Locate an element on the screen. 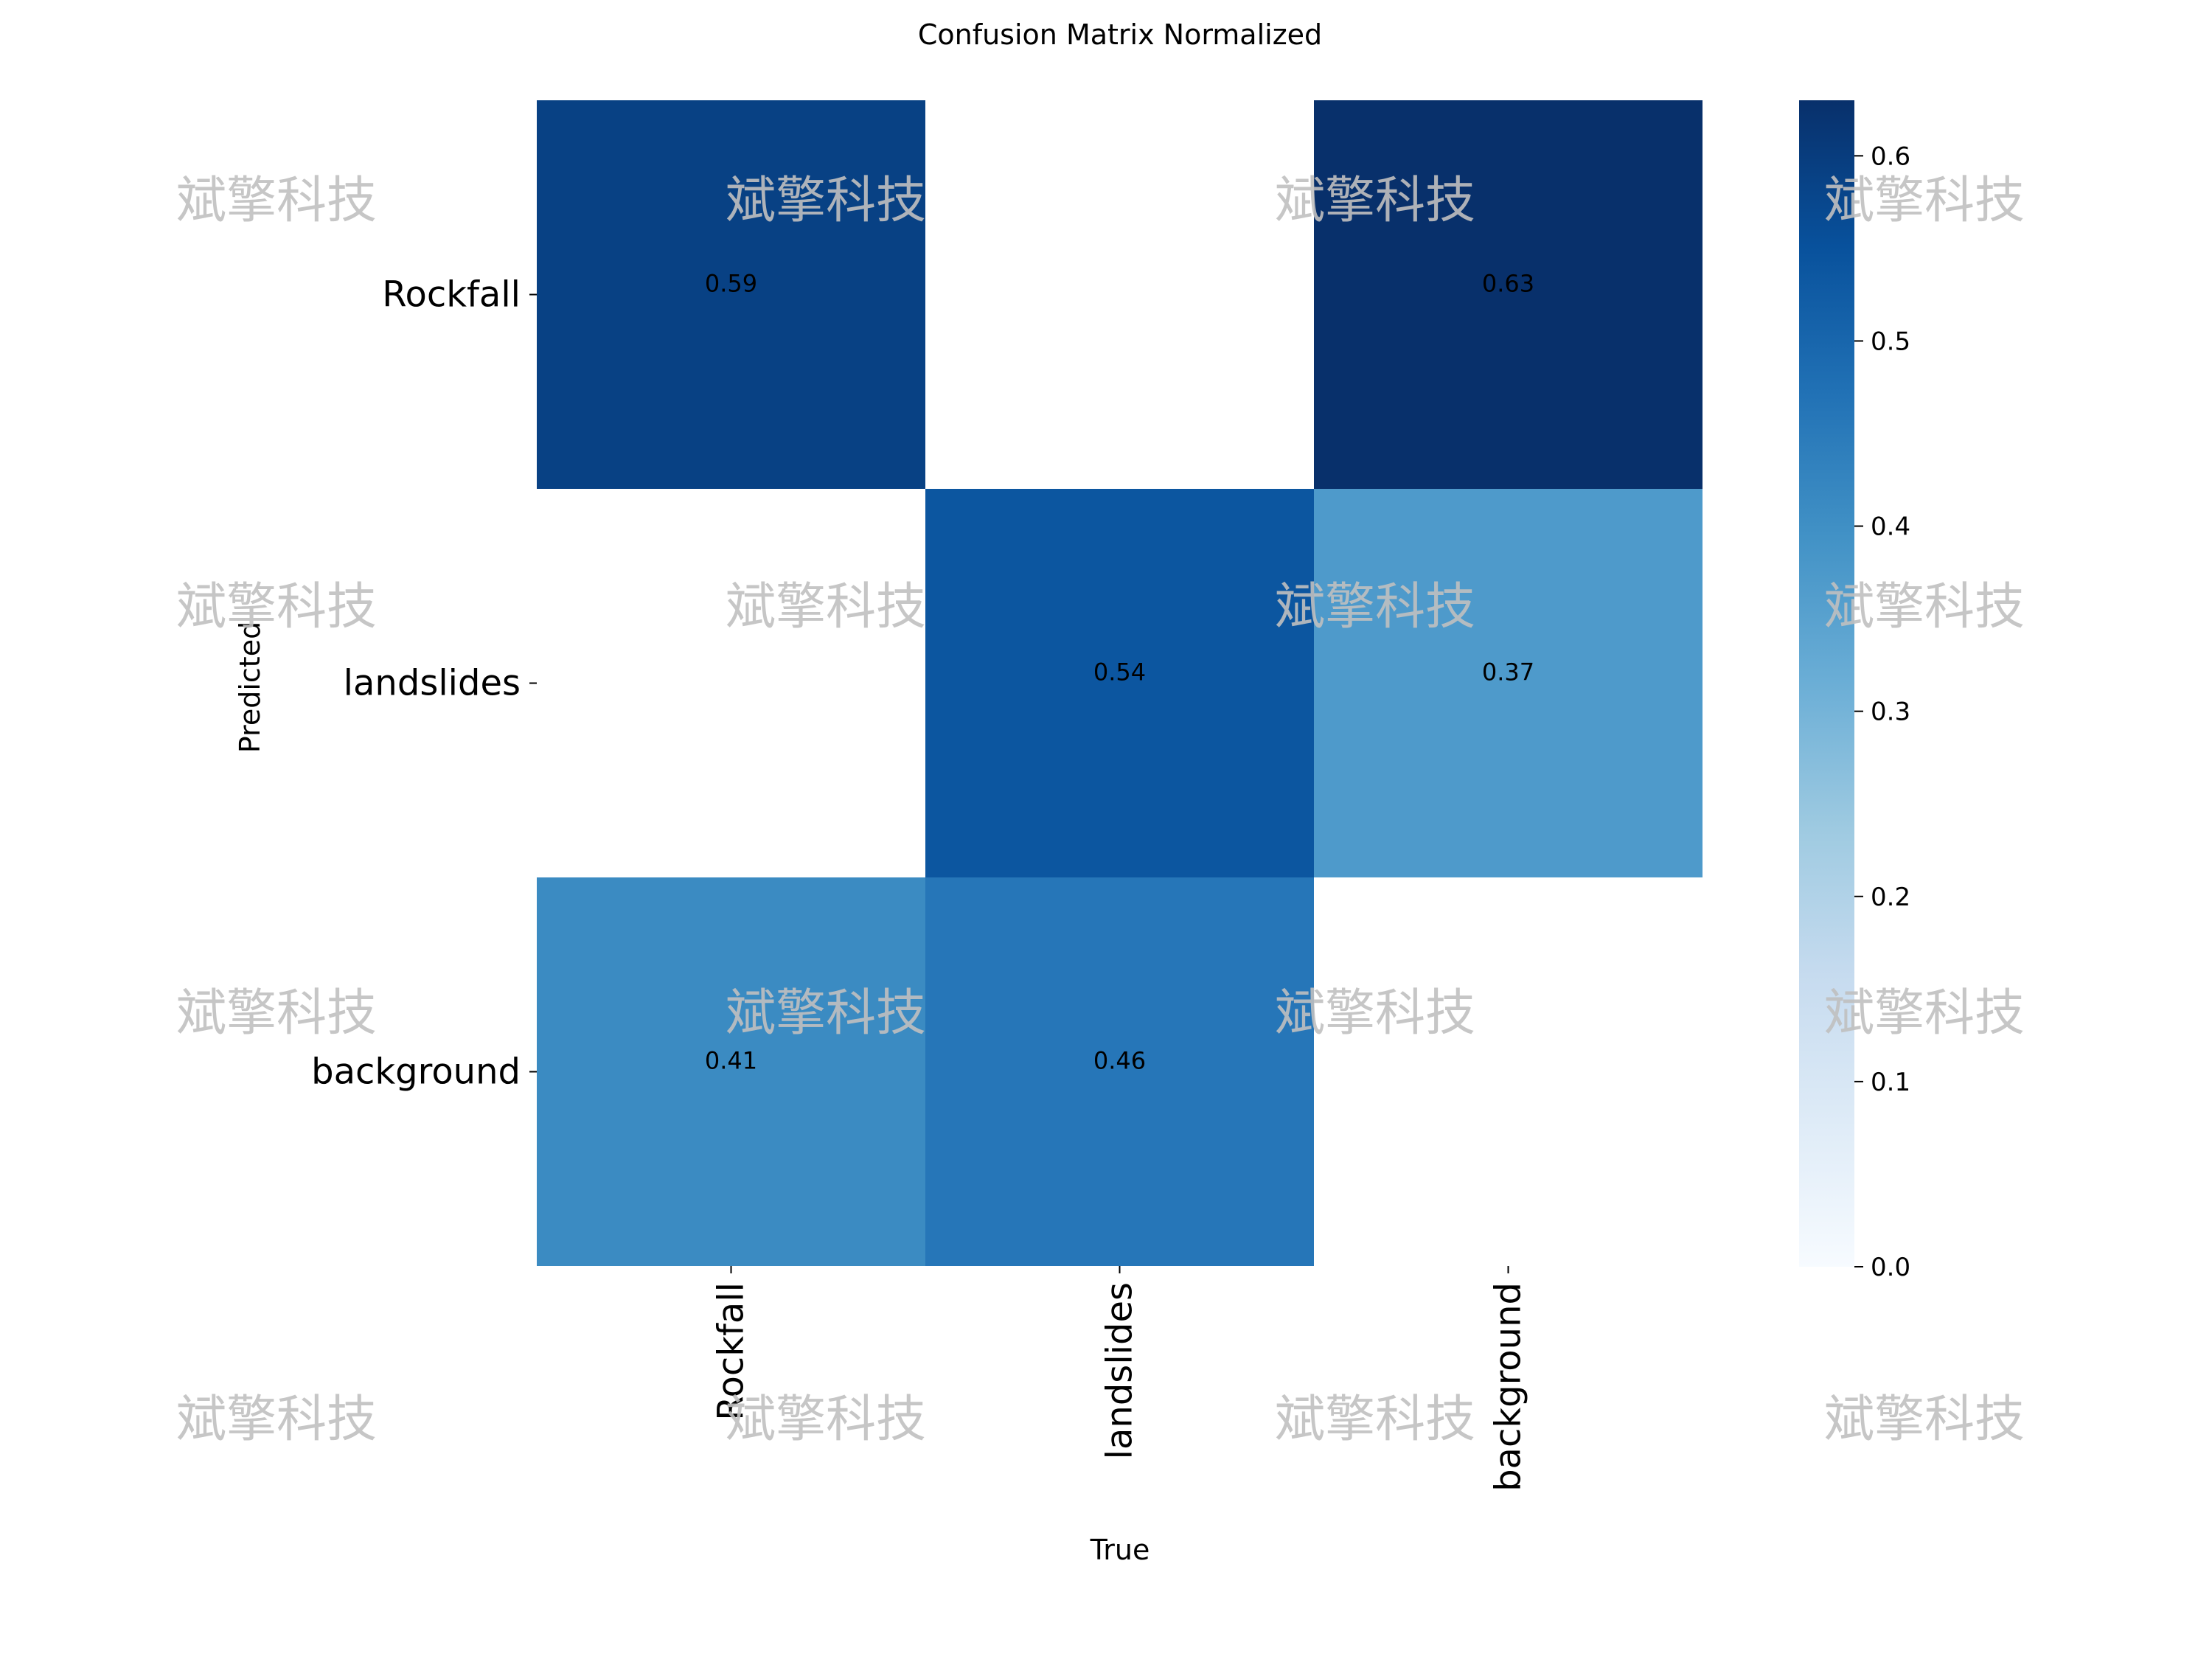 This screenshot has height=1659, width=2212. colorbar-tick-label: 0.0 is located at coordinates (1890, 1267).